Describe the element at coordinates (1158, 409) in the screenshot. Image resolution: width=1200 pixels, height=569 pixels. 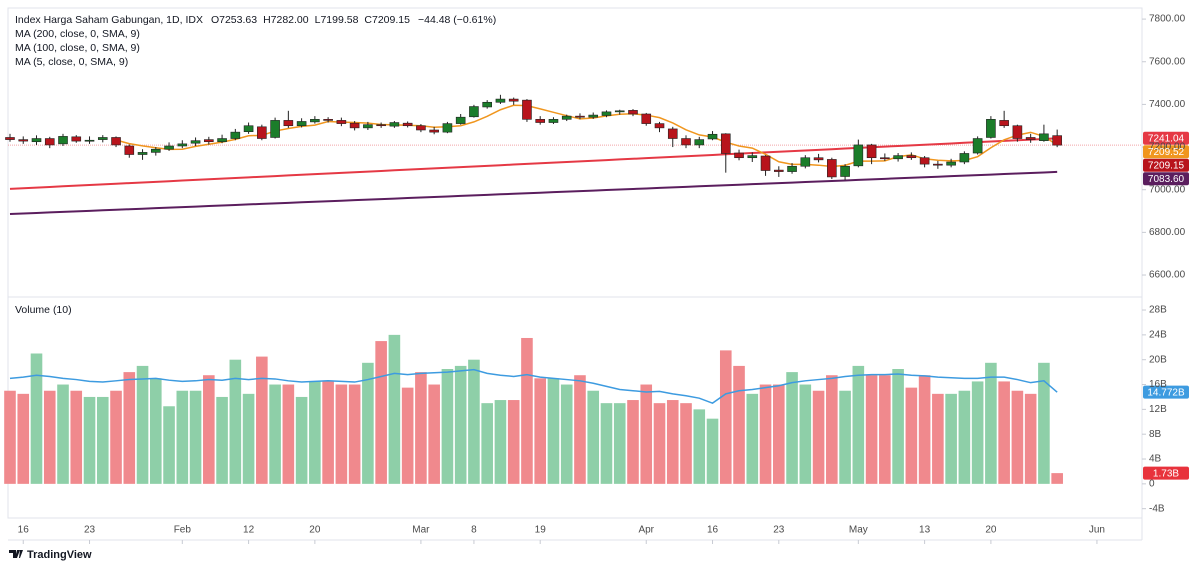
I see `y-tick-label: 12B` at that location.